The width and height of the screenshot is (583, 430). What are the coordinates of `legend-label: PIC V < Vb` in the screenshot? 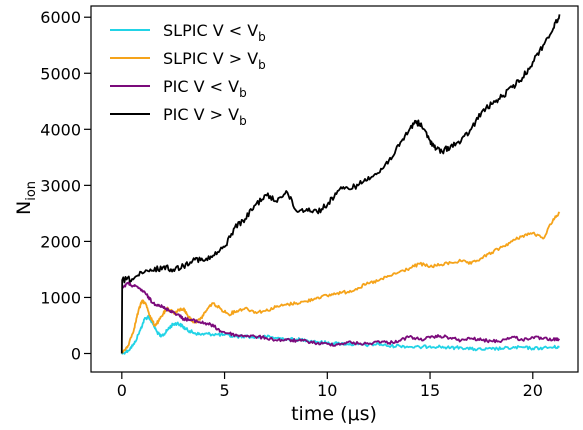 It's located at (205, 88).